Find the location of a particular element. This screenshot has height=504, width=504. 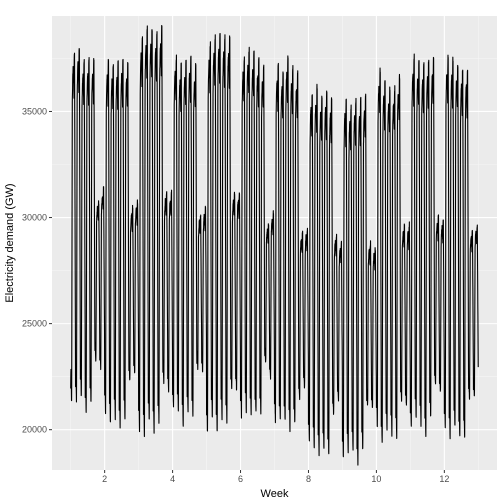

y-tick-label: 35000 is located at coordinates (34, 111).